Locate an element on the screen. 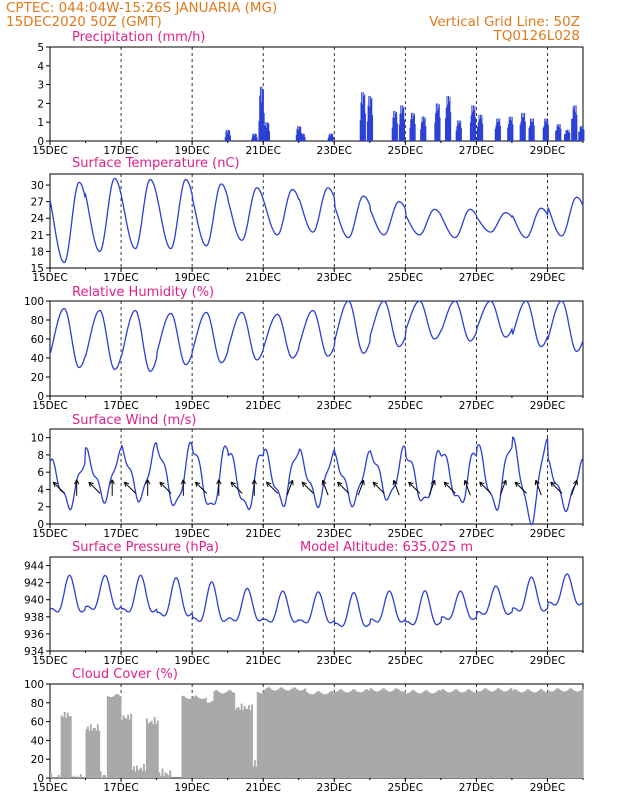 The width and height of the screenshot is (618, 800). pressure-x-tick-label: 17DEC is located at coordinates (120, 661).